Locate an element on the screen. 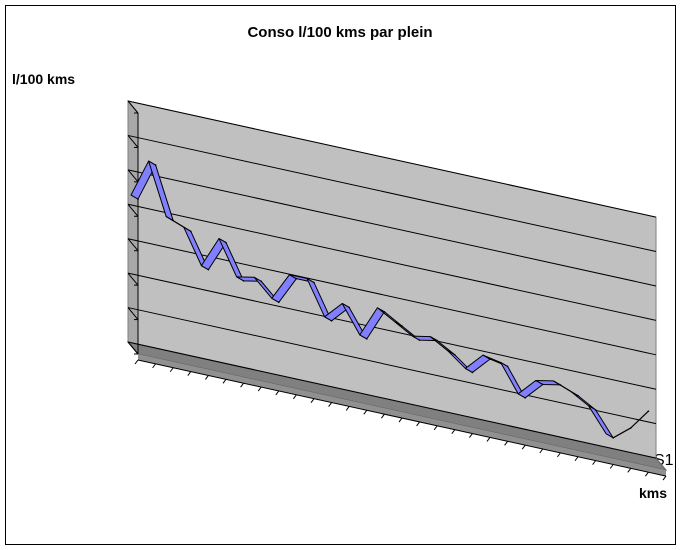 The width and height of the screenshot is (681, 550). y-axis-label: l/100 kms is located at coordinates (43, 79).